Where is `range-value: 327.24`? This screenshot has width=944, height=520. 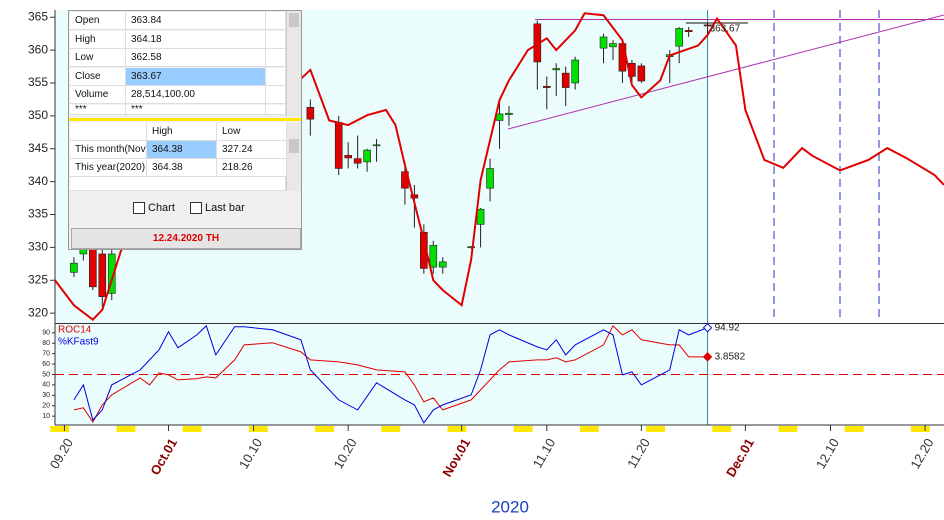
range-value: 327.24 is located at coordinates (252, 150).